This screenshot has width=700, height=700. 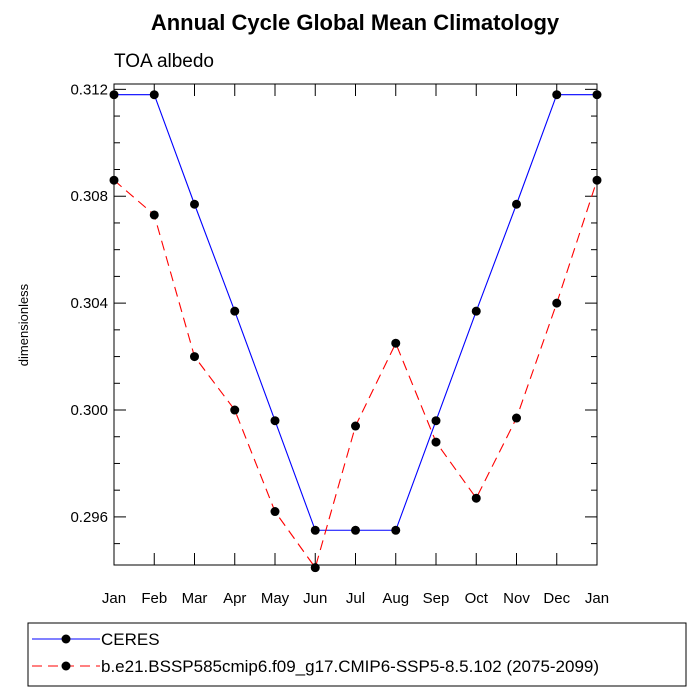 What do you see at coordinates (130, 639) in the screenshot?
I see `legend-label-1: CERES` at bounding box center [130, 639].